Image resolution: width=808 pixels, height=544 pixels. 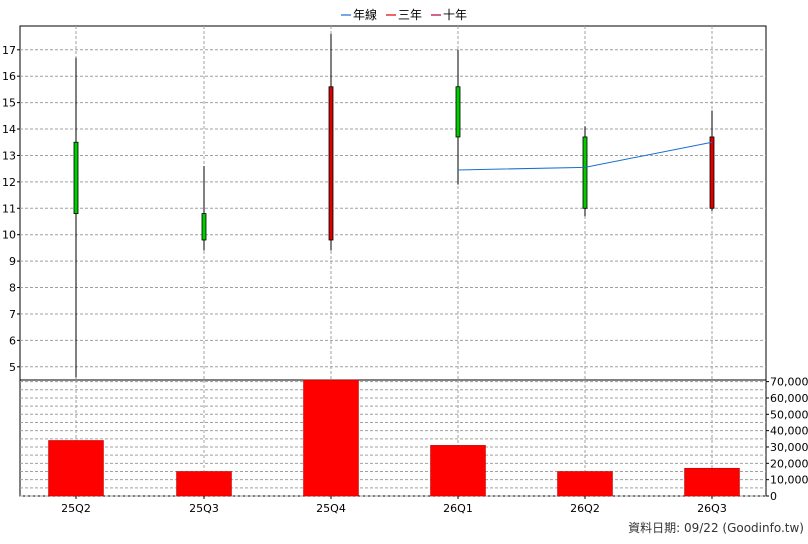 I want to click on legend: 年線 三年 十年, so click(x=404, y=14).